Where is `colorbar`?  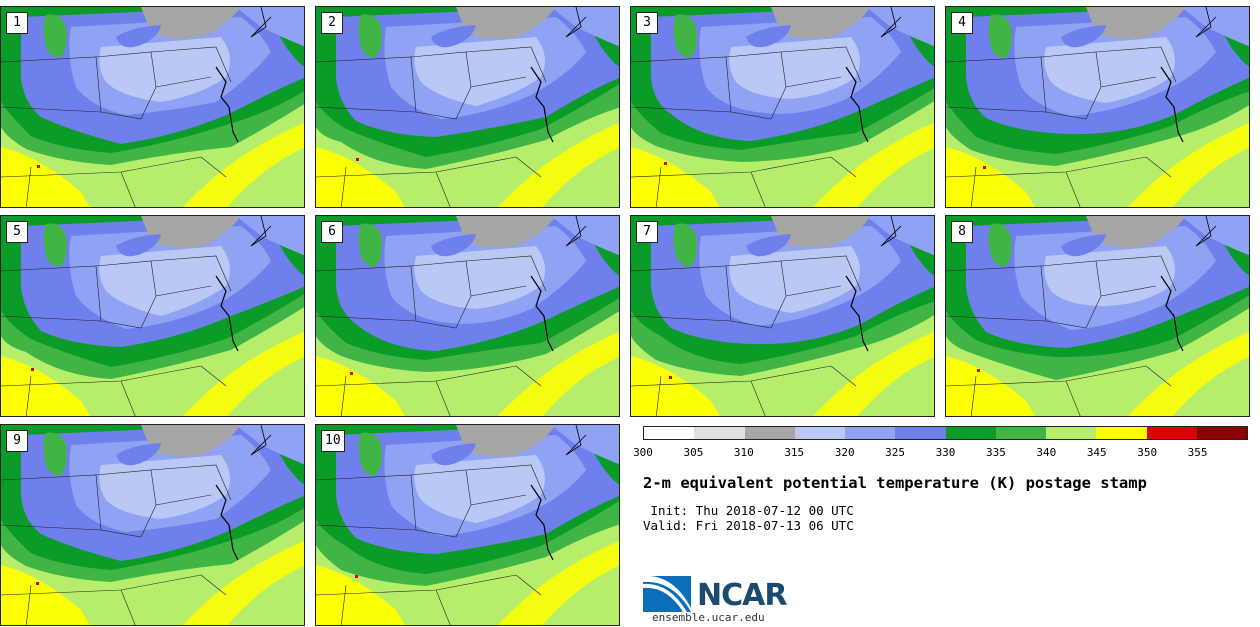
colorbar is located at coordinates (945, 433).